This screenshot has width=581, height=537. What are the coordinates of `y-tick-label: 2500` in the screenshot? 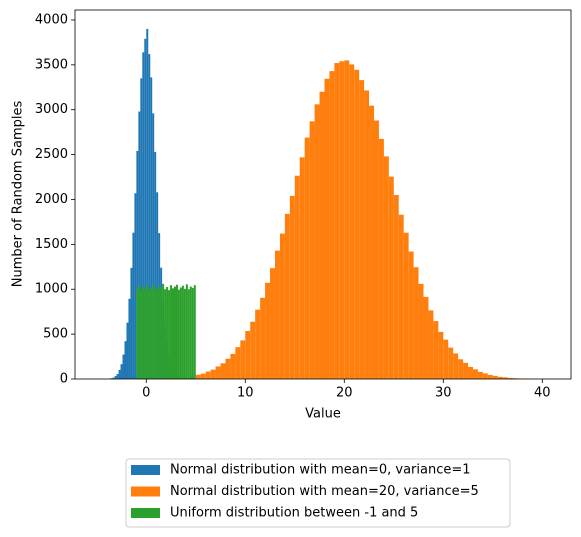 It's located at (51, 154).